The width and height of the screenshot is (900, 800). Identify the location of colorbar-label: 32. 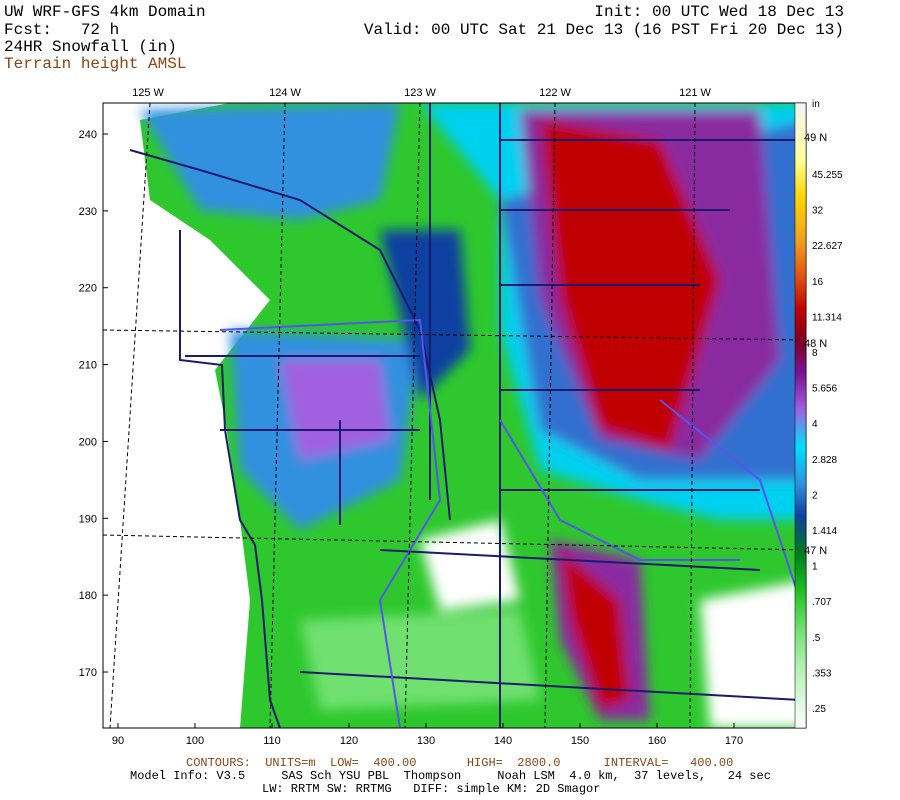
(818, 211).